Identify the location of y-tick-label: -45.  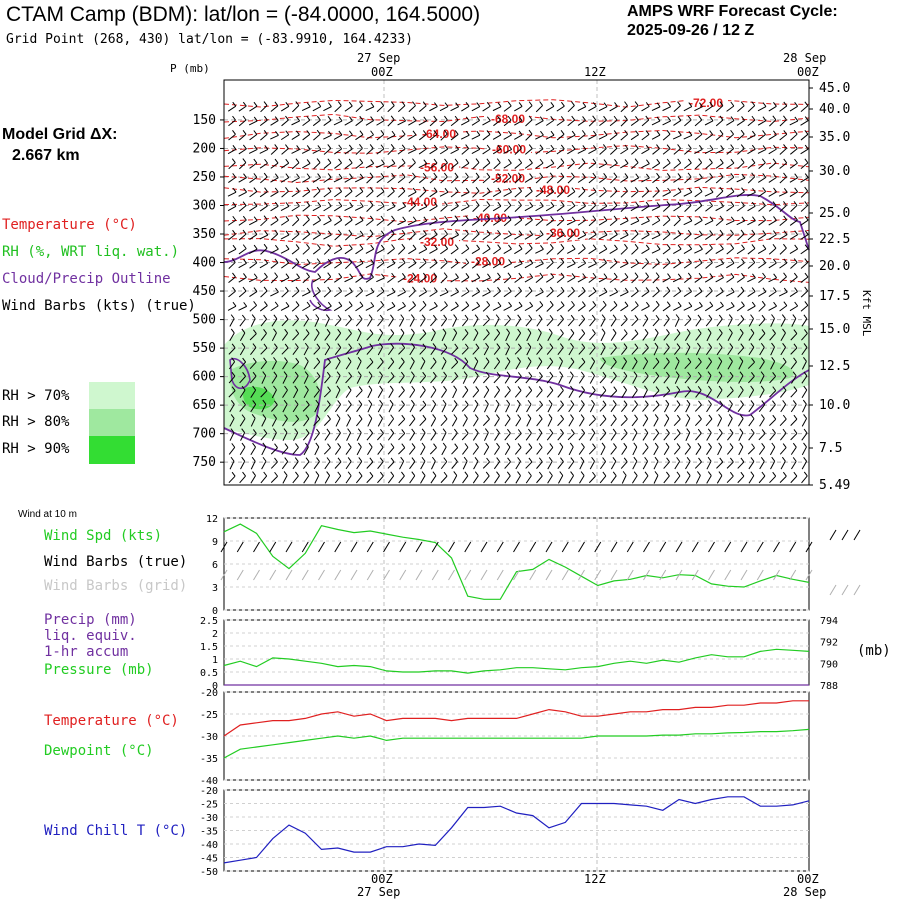
(209, 859).